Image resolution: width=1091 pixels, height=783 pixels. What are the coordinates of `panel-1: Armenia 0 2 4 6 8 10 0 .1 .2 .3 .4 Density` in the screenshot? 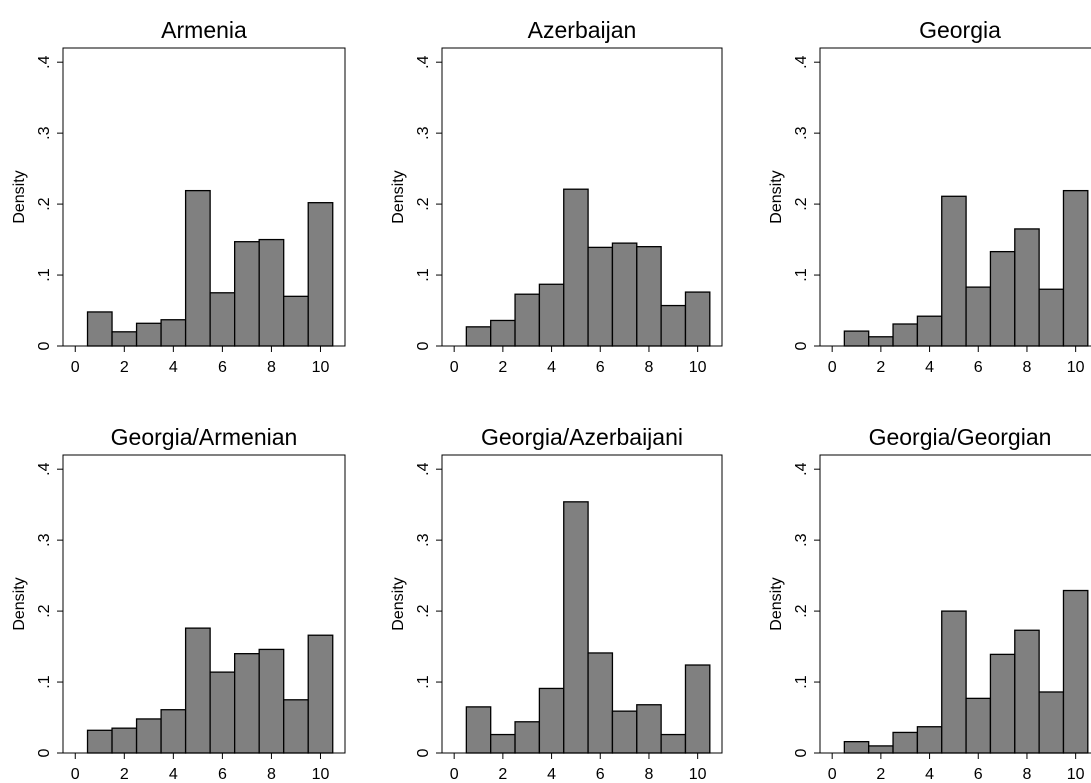 It's located at (178, 196).